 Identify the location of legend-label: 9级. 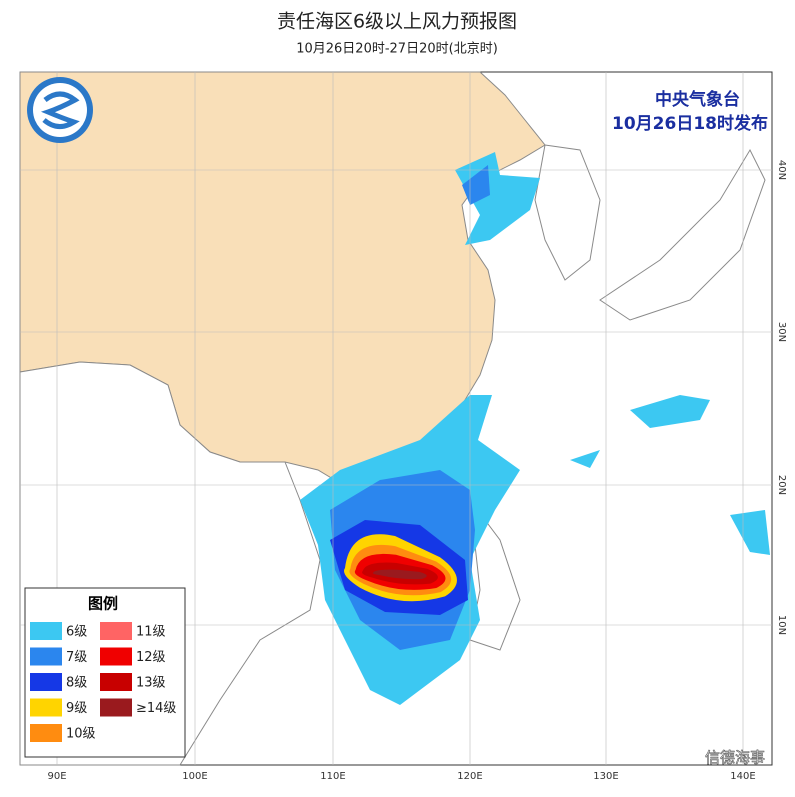
(76, 708).